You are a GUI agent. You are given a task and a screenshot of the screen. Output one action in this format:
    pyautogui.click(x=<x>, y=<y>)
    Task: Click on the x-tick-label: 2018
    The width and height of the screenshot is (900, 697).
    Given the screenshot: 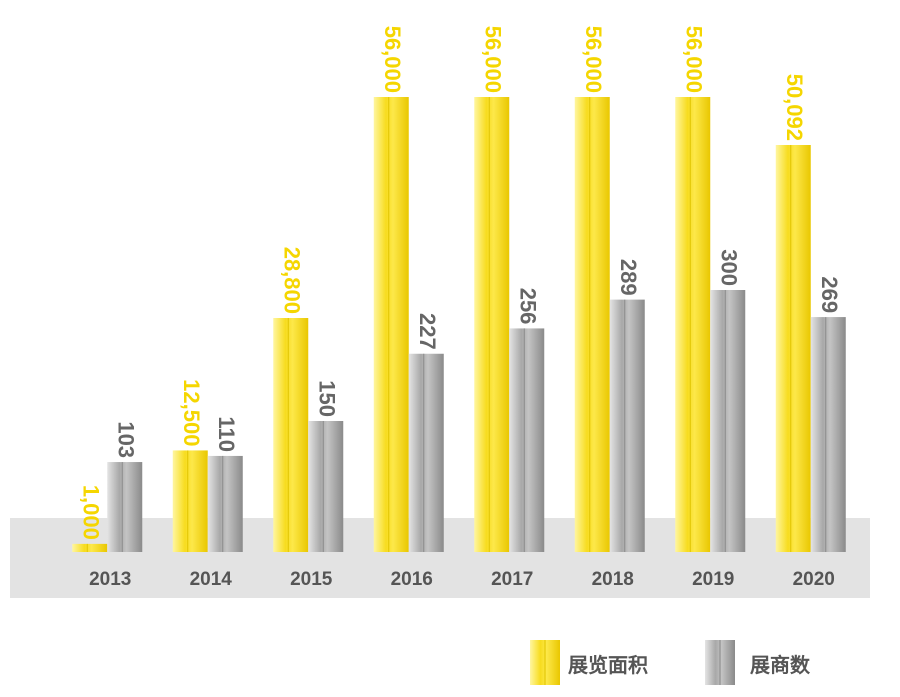 What is the action you would take?
    pyautogui.click(x=613, y=579)
    